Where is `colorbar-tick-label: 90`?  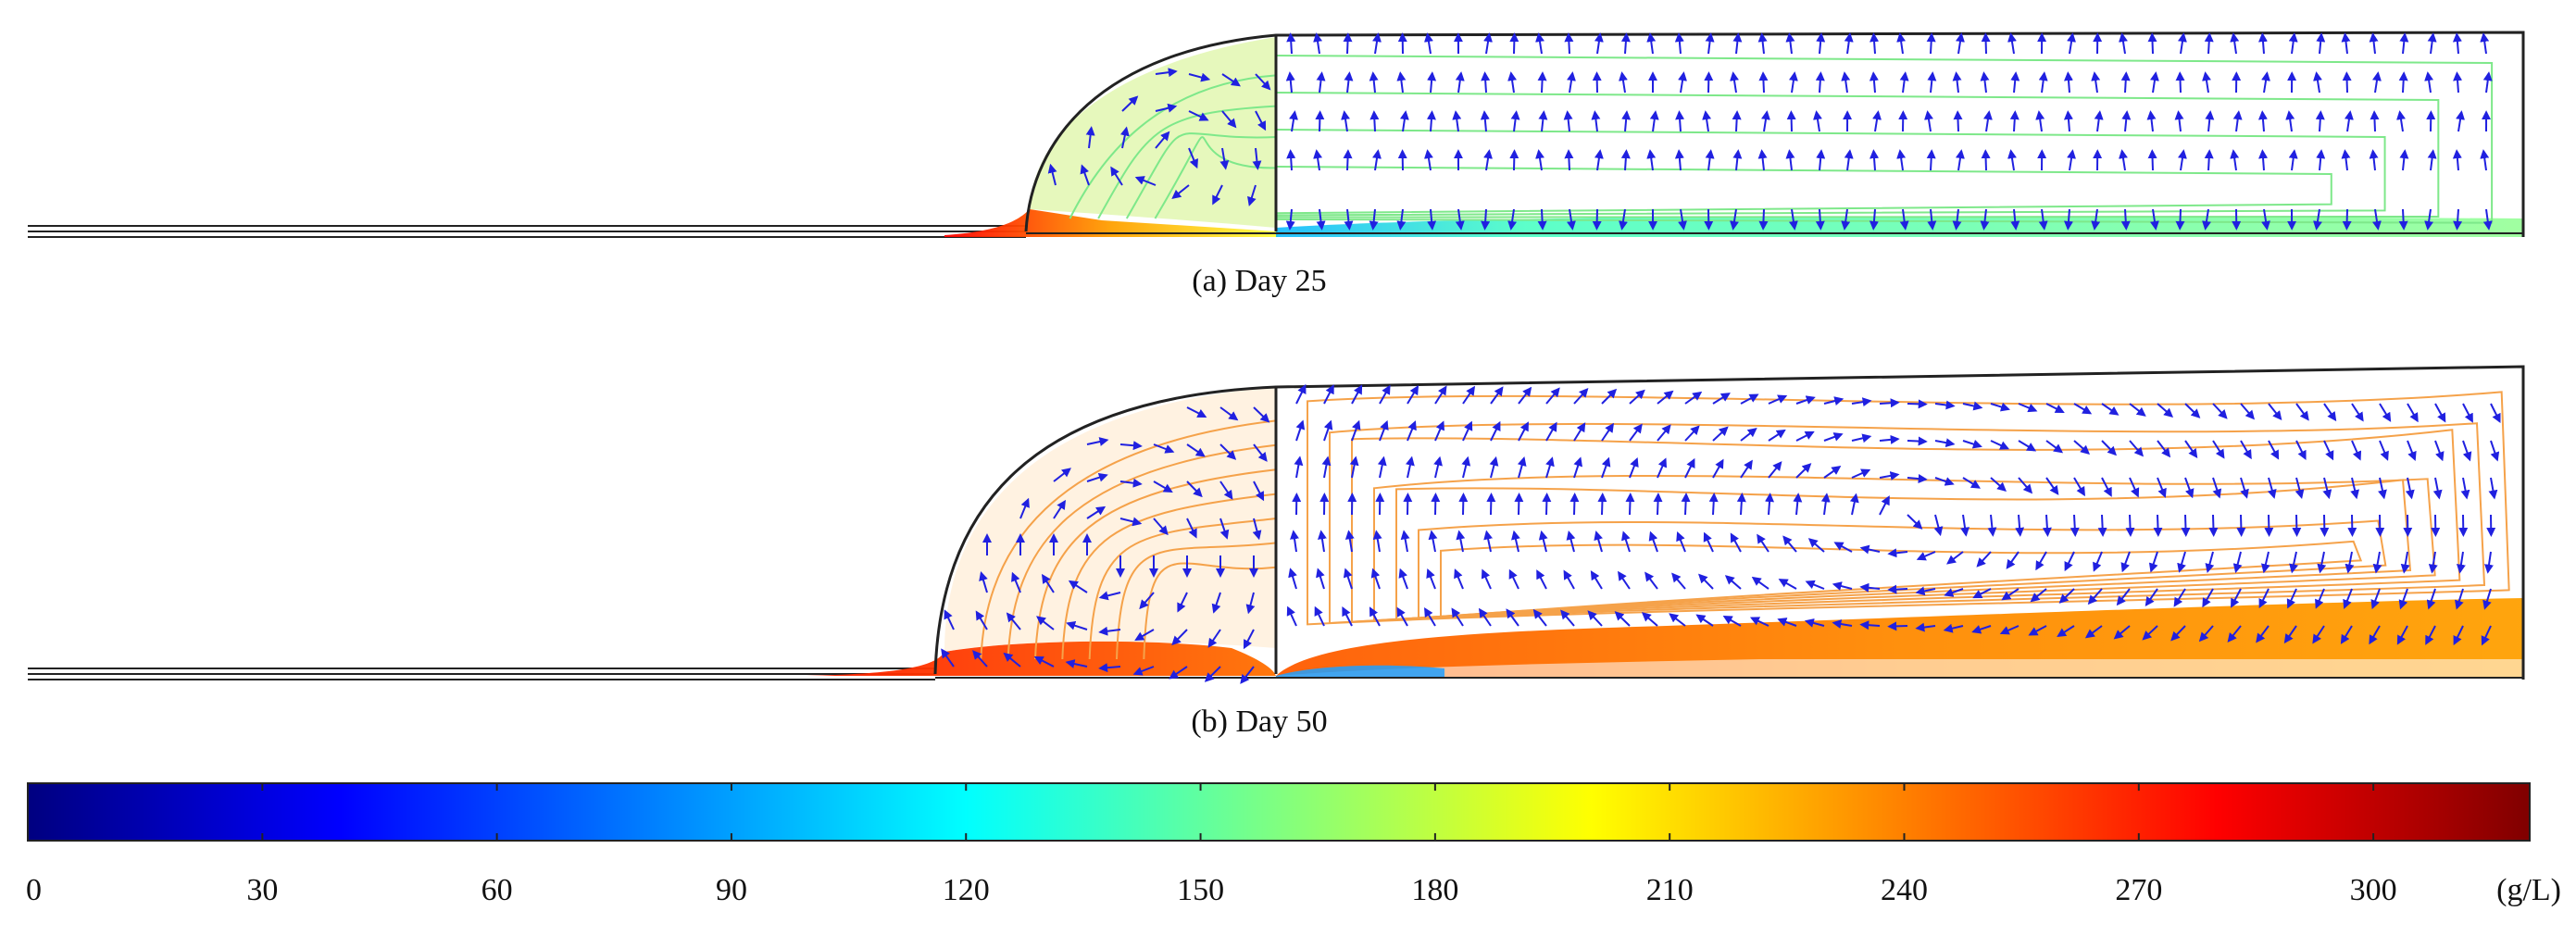 colorbar-tick-label: 90 is located at coordinates (732, 890).